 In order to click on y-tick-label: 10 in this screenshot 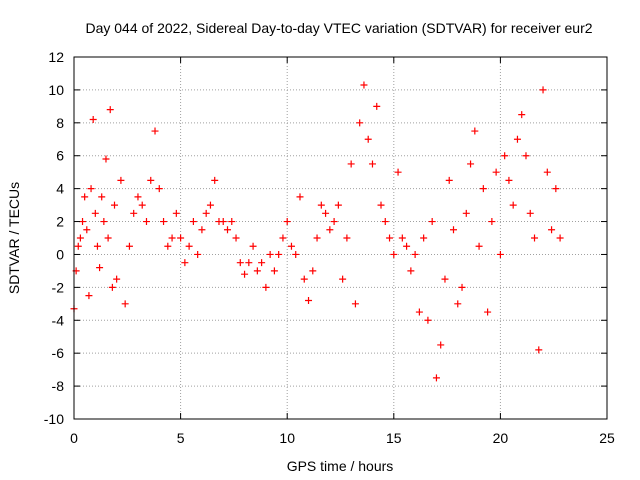, I will do `click(56, 90)`.